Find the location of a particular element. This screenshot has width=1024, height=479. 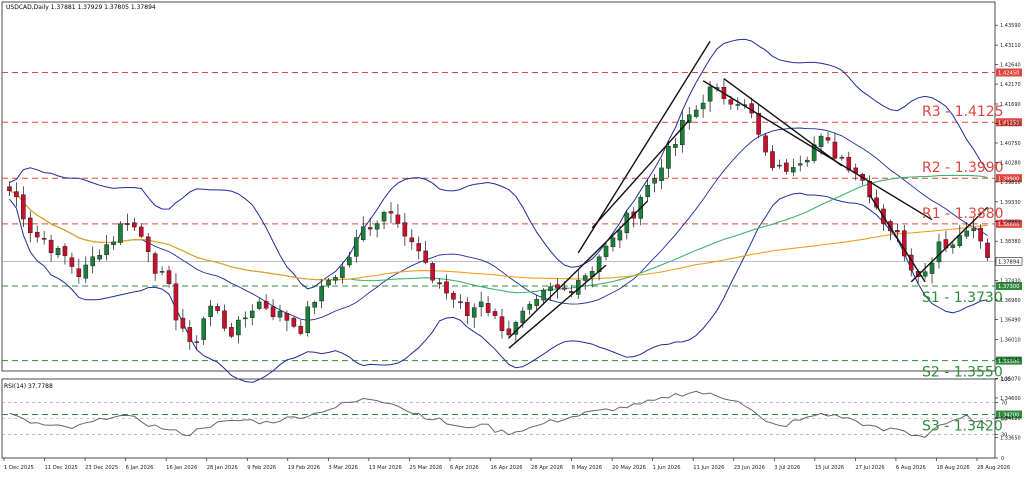

x-tick-label: 3 Mar 2026 is located at coordinates (343, 468).